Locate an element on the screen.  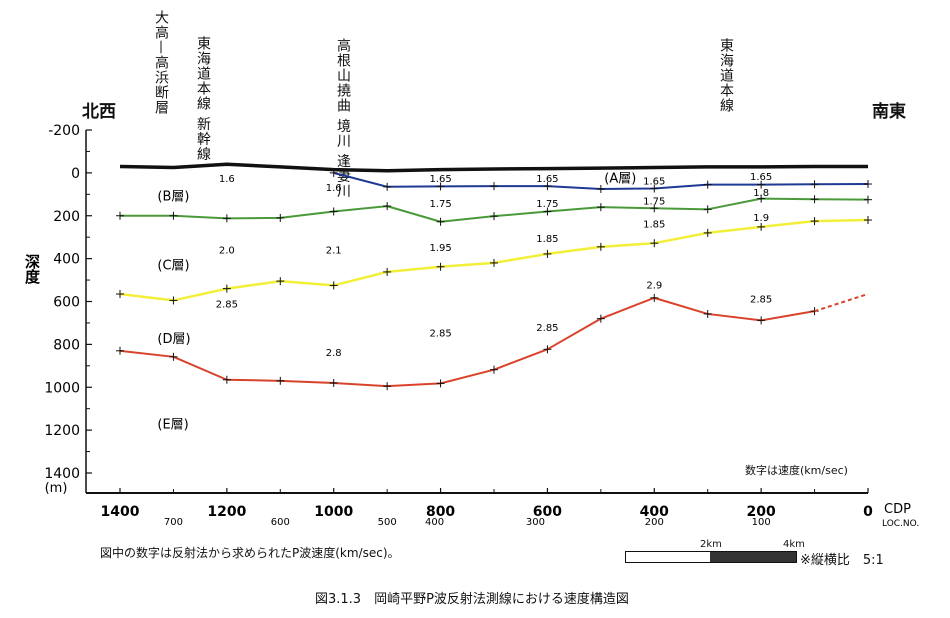
x-tick-label: 600 is located at coordinates (547, 512).